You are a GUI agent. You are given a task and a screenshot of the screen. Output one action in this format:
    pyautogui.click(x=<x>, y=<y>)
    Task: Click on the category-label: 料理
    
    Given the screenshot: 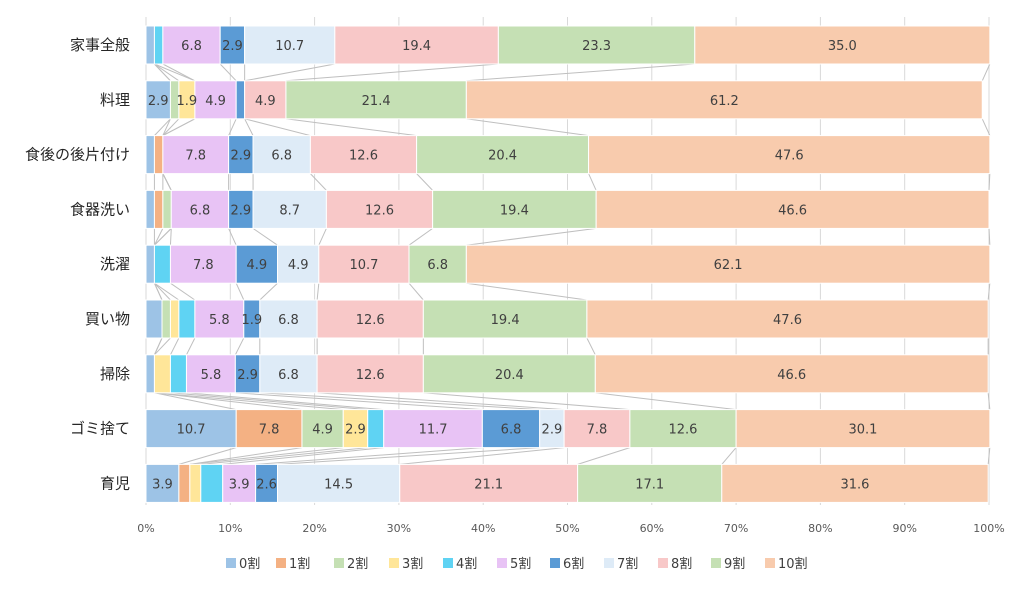 What is the action you would take?
    pyautogui.click(x=115, y=100)
    